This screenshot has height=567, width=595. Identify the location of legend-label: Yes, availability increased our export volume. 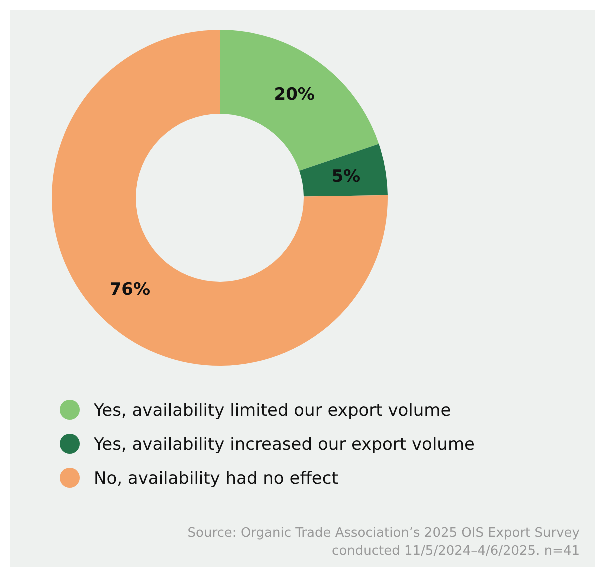
(284, 444).